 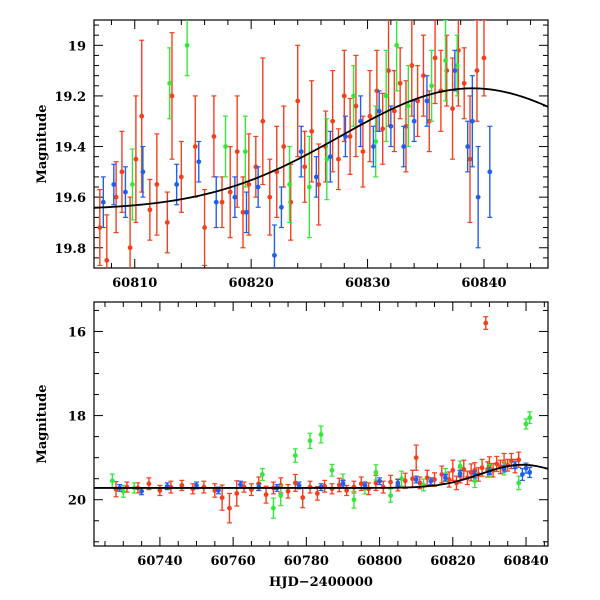 What do you see at coordinates (42, 143) in the screenshot?
I see `y-axis-label: Magnitude` at bounding box center [42, 143].